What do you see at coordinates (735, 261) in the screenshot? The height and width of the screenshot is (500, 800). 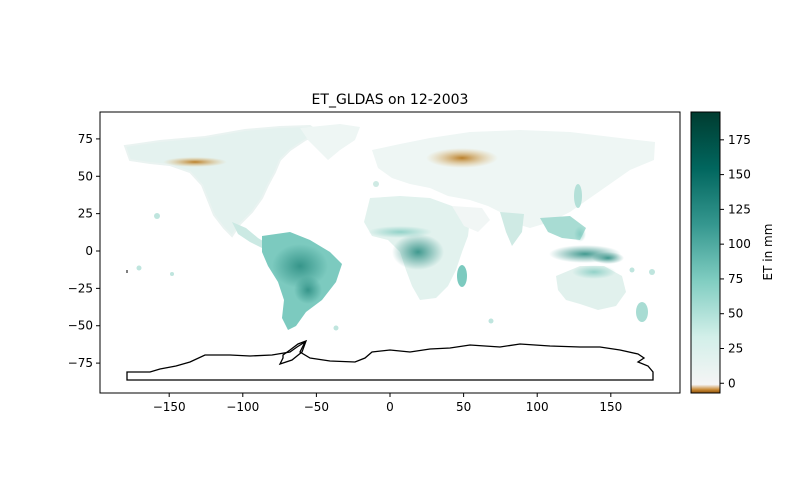 I see `colorbar-ticks: 0 25 50 75 100 125 150 175` at bounding box center [735, 261].